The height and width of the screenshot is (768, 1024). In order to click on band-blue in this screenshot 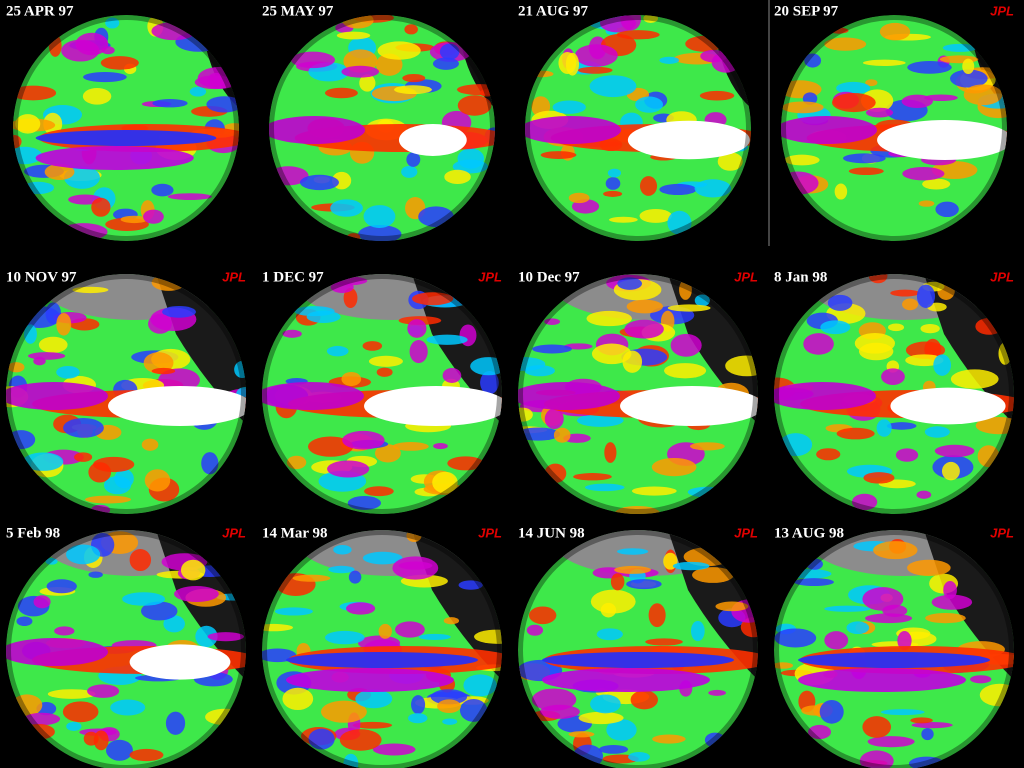, I will do `click(126, 138)`.